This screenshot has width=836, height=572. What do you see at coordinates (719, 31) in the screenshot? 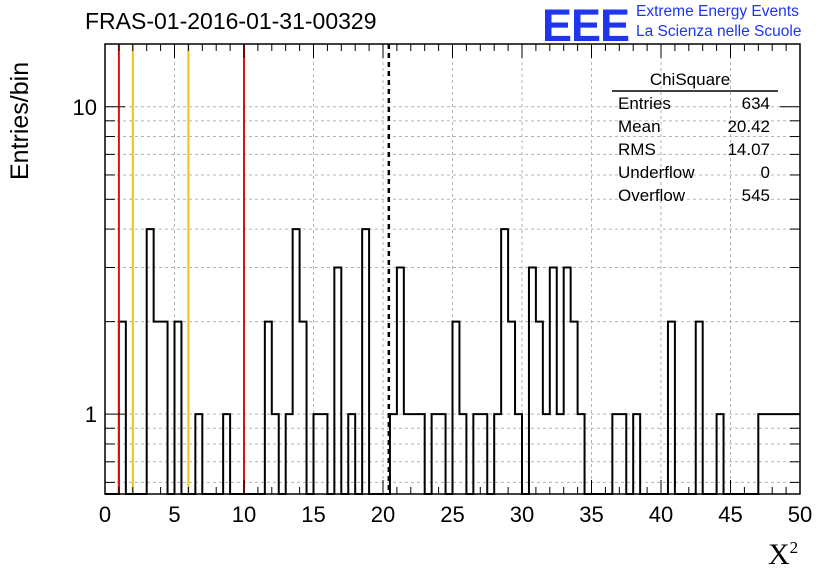
I see `logo-line-2: La Scienza nelle Scuole` at bounding box center [719, 31].